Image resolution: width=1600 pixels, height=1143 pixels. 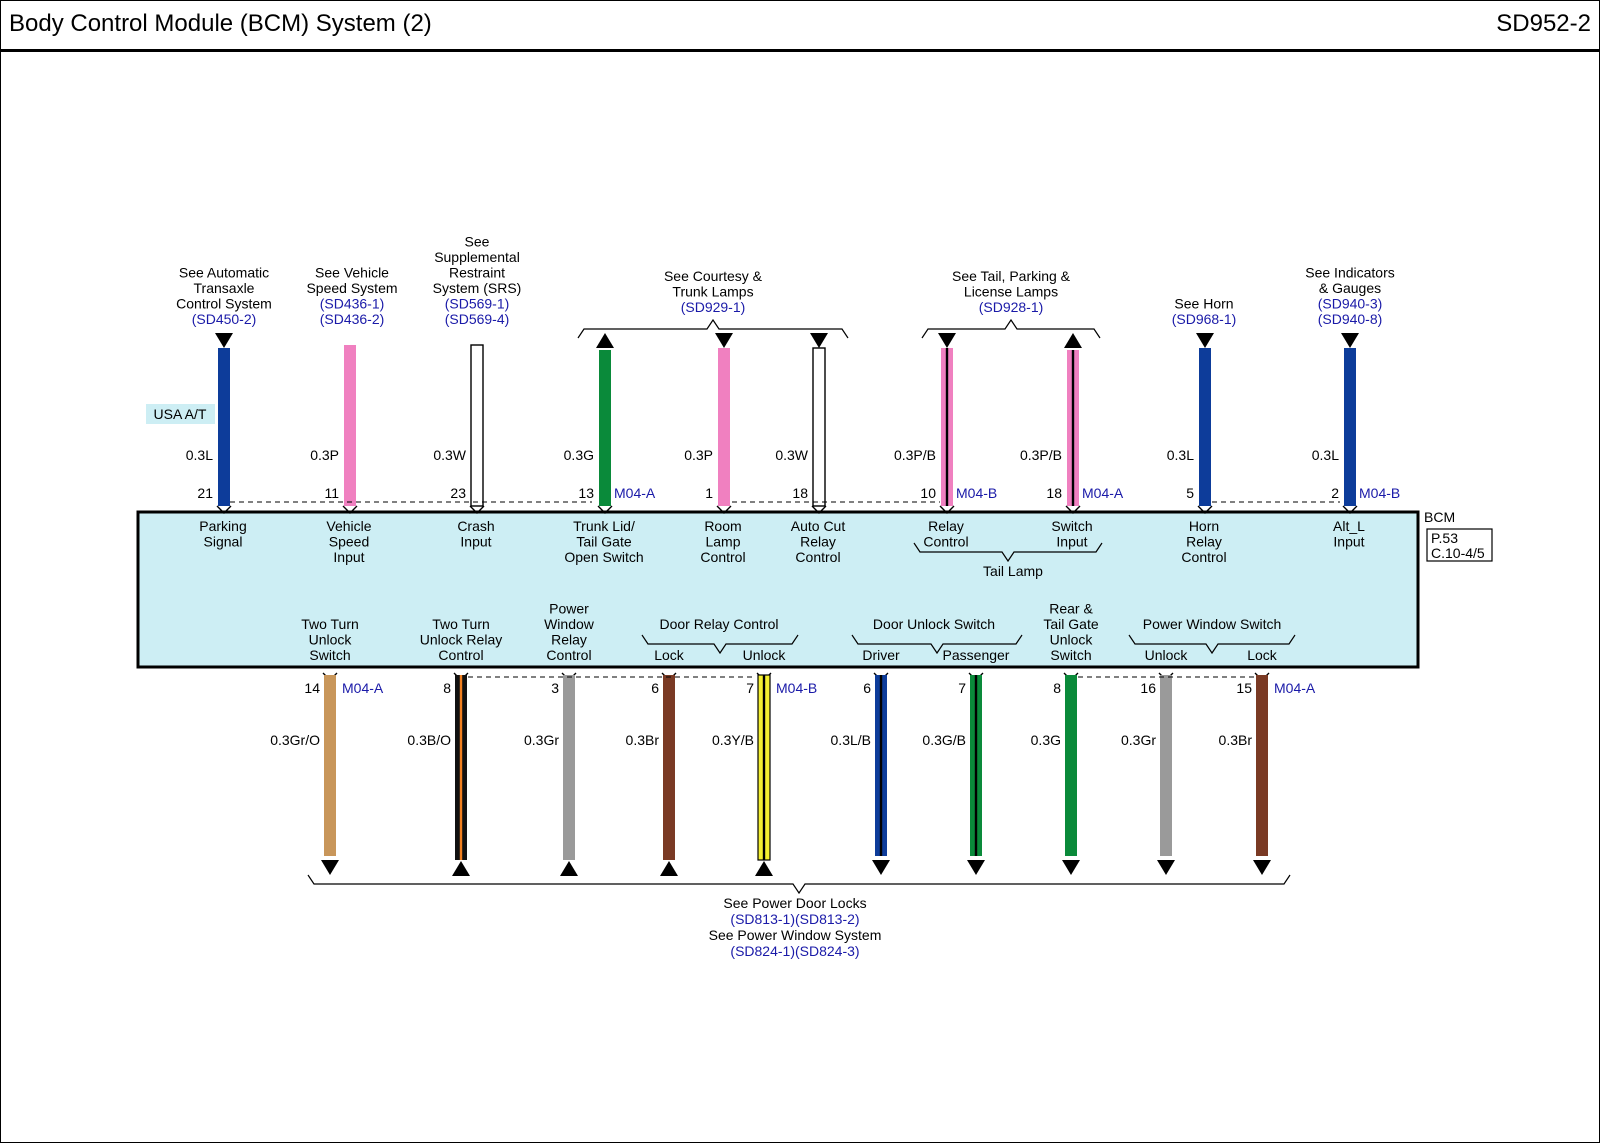 What do you see at coordinates (477, 288) in the screenshot?
I see `reference-text: System (SRS)` at bounding box center [477, 288].